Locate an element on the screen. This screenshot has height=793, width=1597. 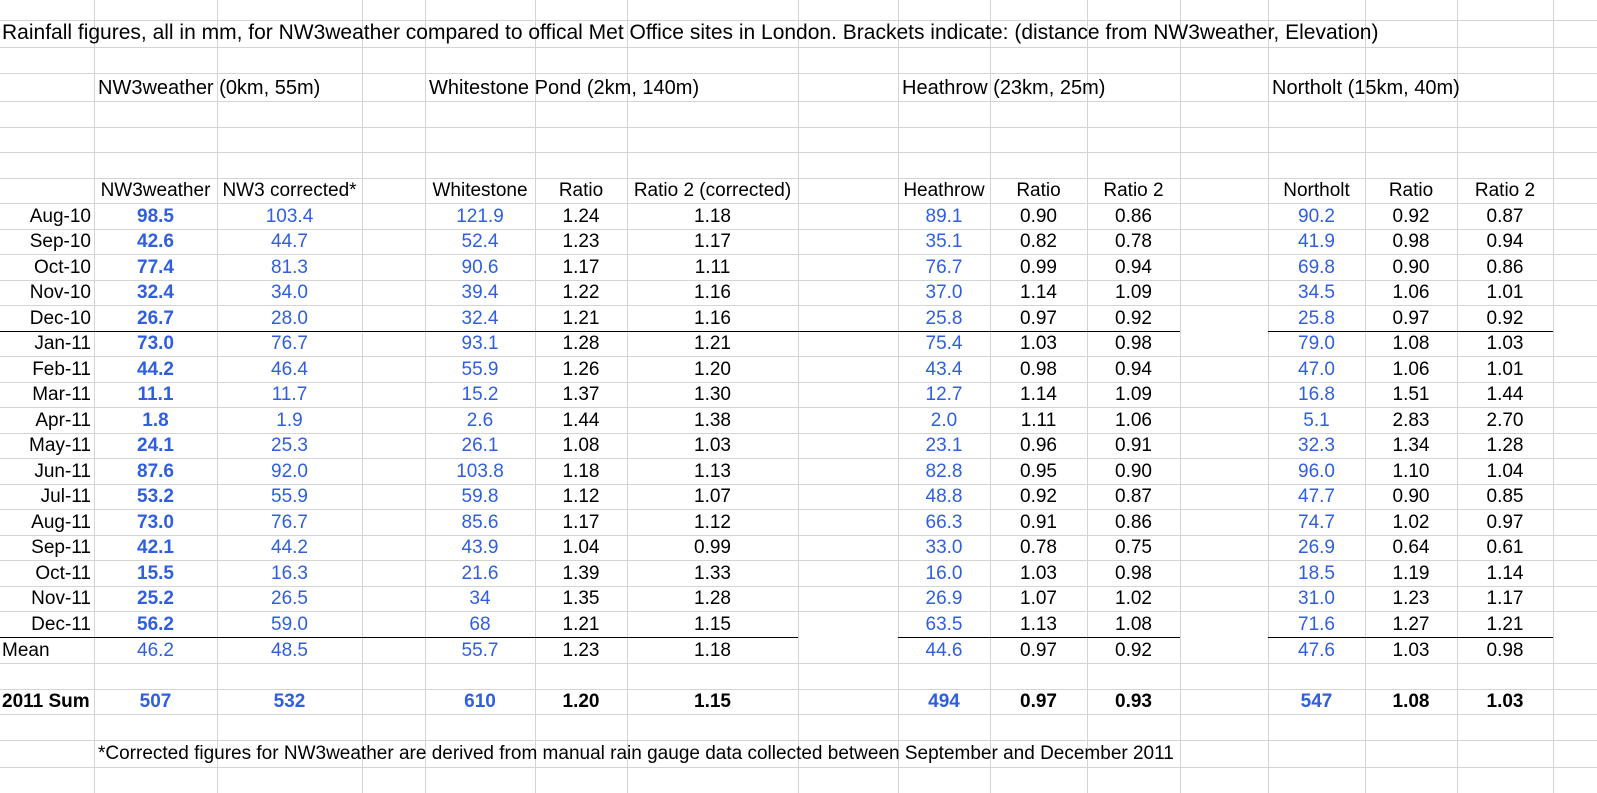
cell-nw3c: 46.4 is located at coordinates (289, 369).